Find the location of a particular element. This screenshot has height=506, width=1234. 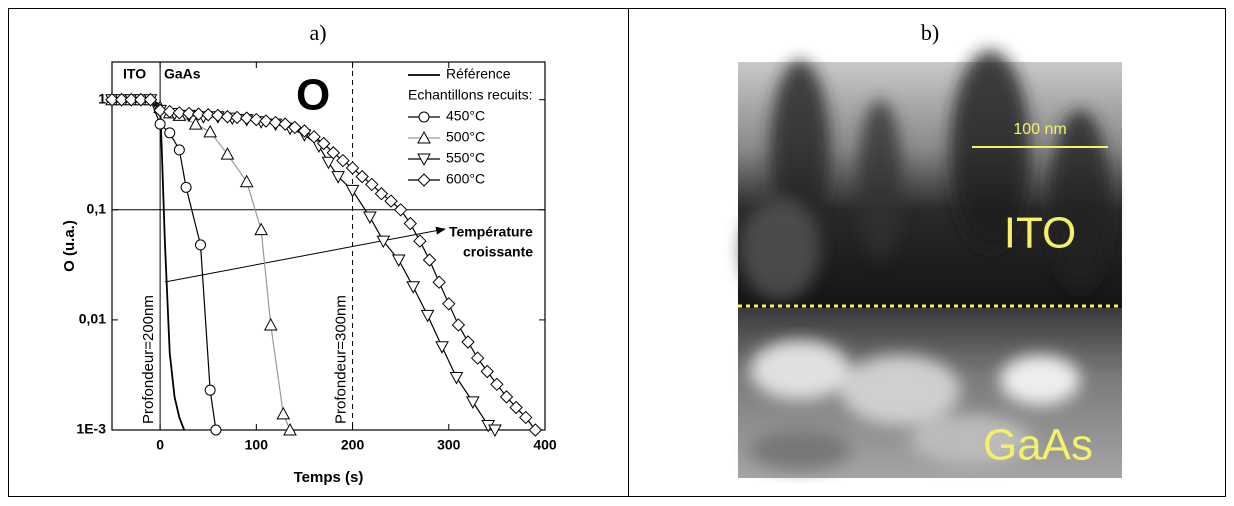

panel-label: b) is located at coordinates (930, 32).